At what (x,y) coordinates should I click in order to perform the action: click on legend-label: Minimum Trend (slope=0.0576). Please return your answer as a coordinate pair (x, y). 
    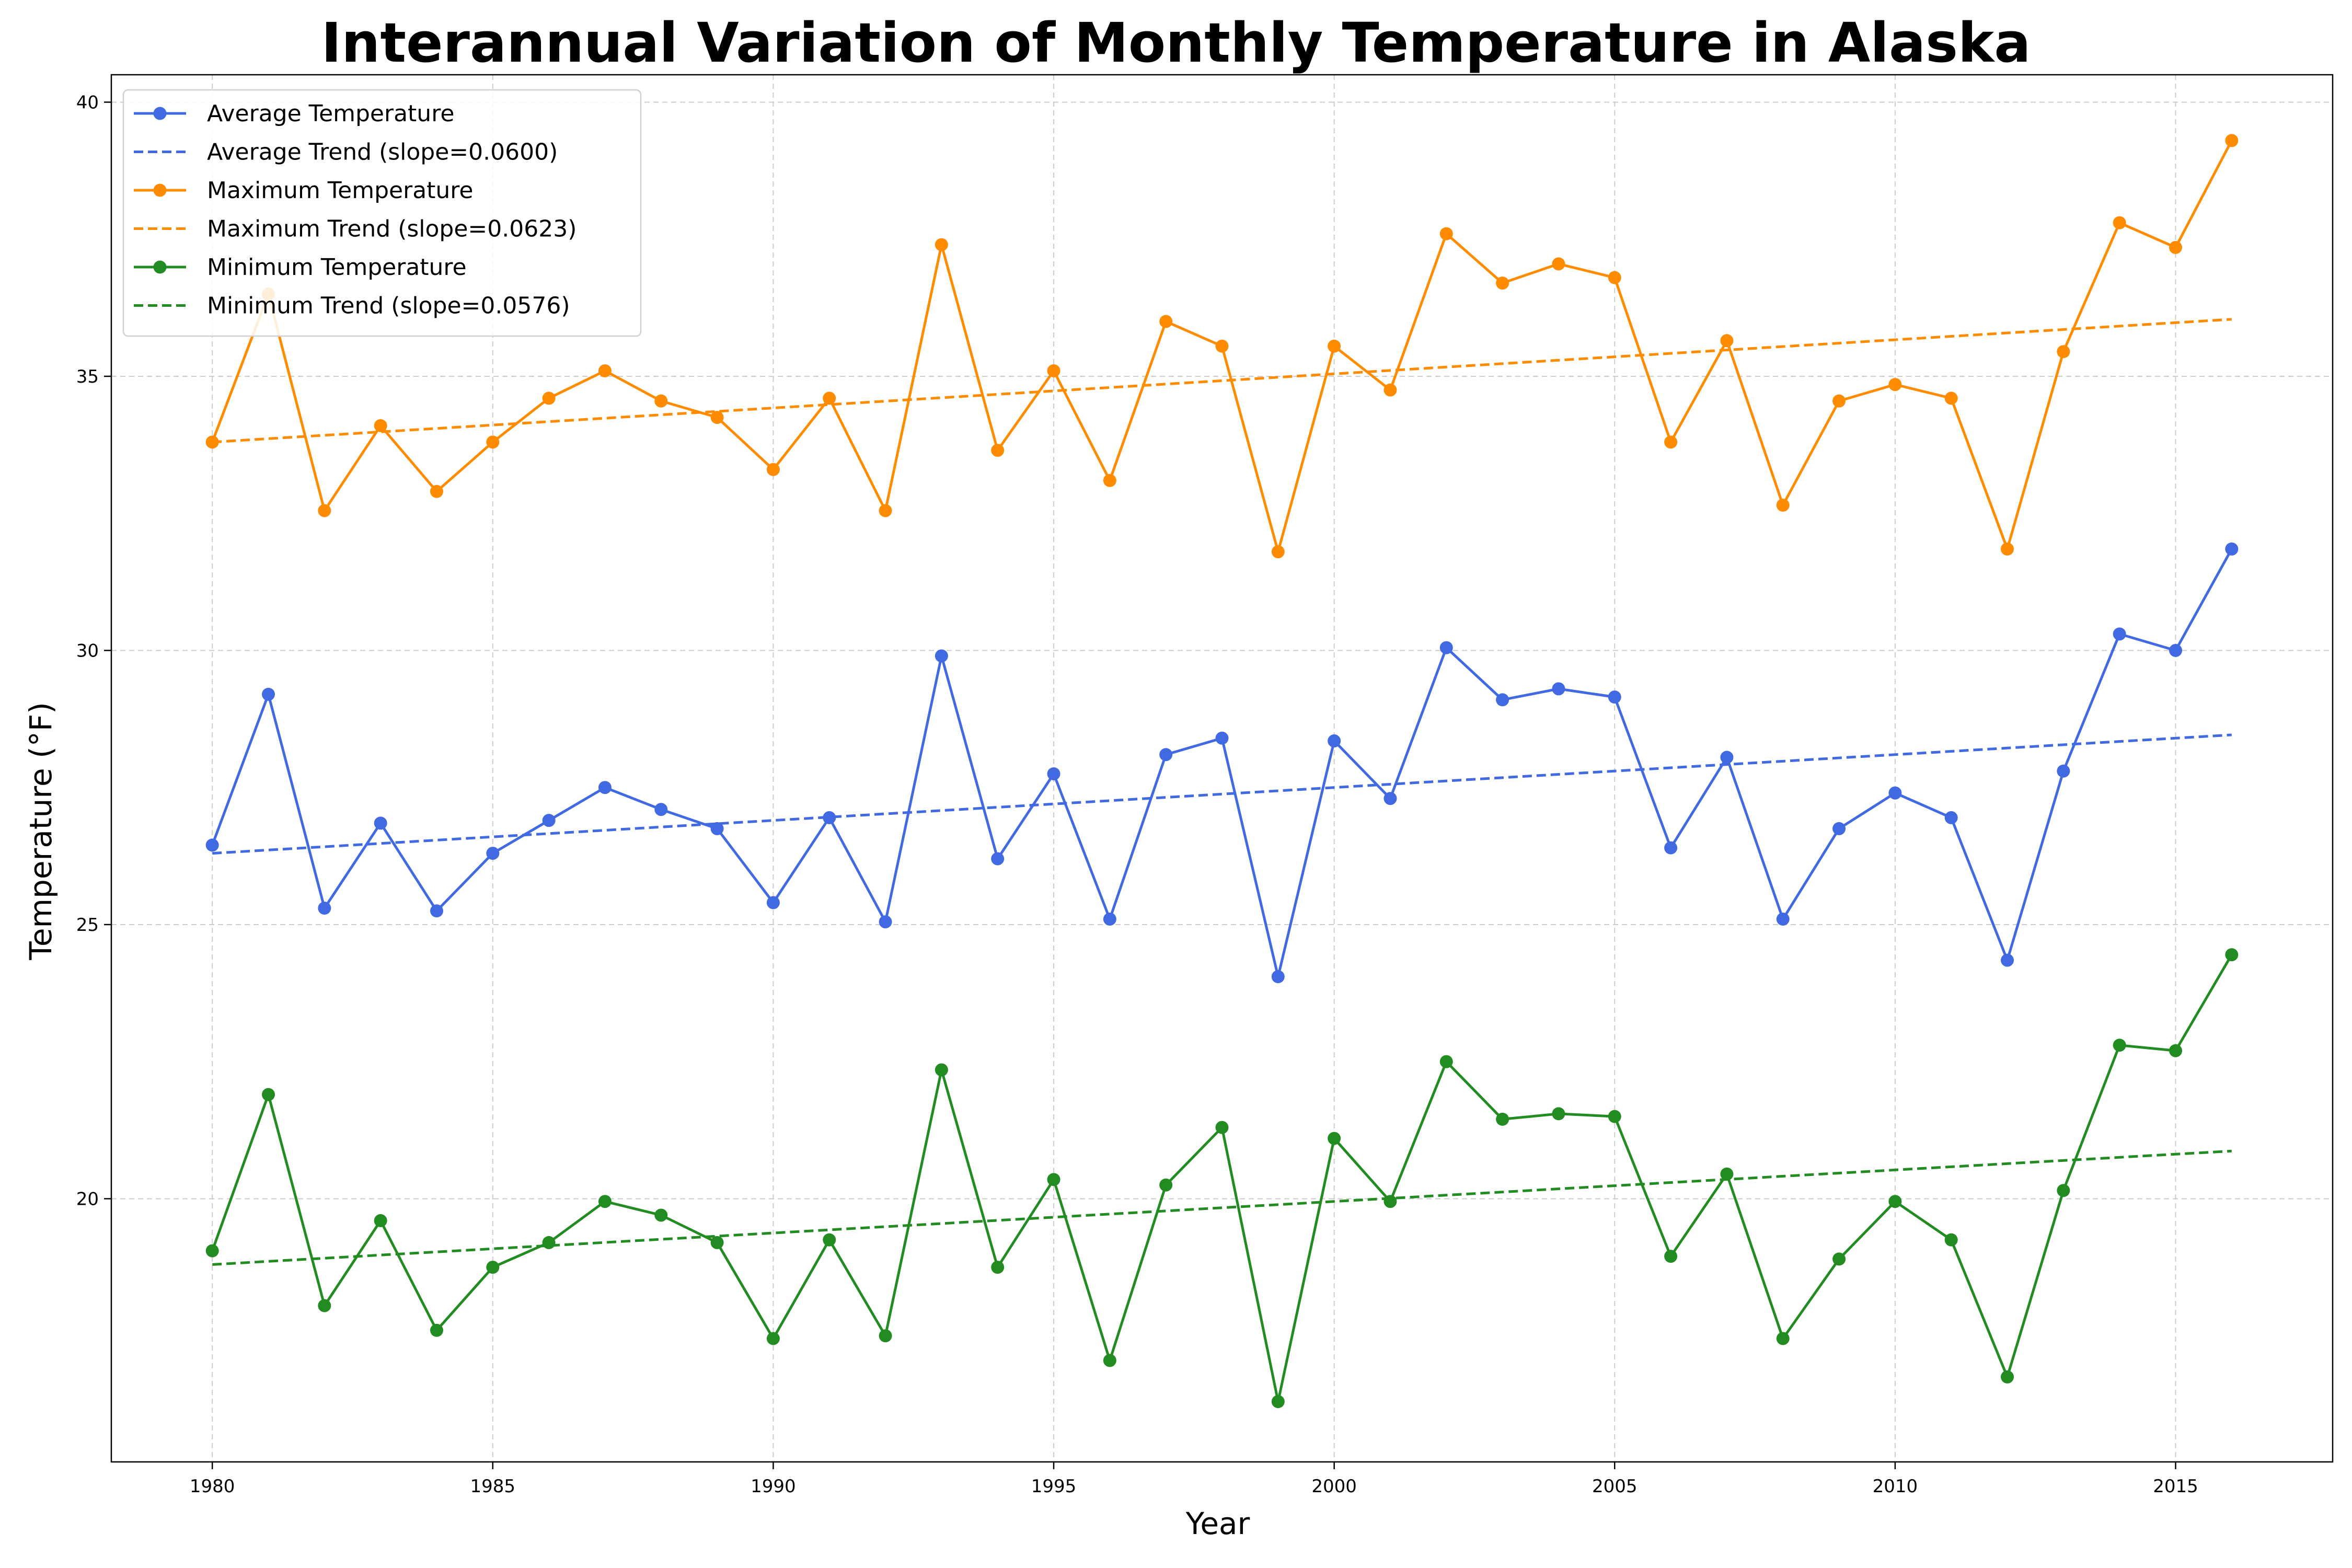
    Looking at the image, I should click on (388, 306).